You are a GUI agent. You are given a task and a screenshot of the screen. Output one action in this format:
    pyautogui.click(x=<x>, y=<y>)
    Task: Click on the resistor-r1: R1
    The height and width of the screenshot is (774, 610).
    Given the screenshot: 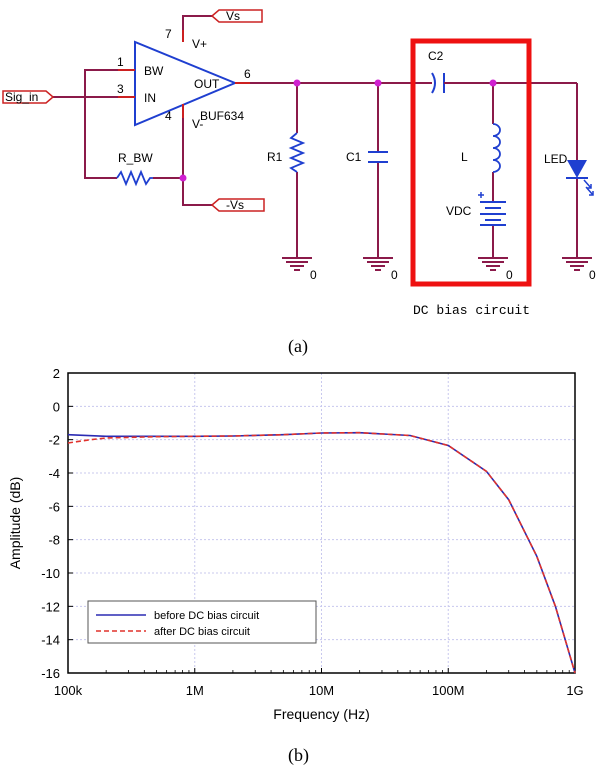 What is the action you would take?
    pyautogui.click(x=286, y=152)
    